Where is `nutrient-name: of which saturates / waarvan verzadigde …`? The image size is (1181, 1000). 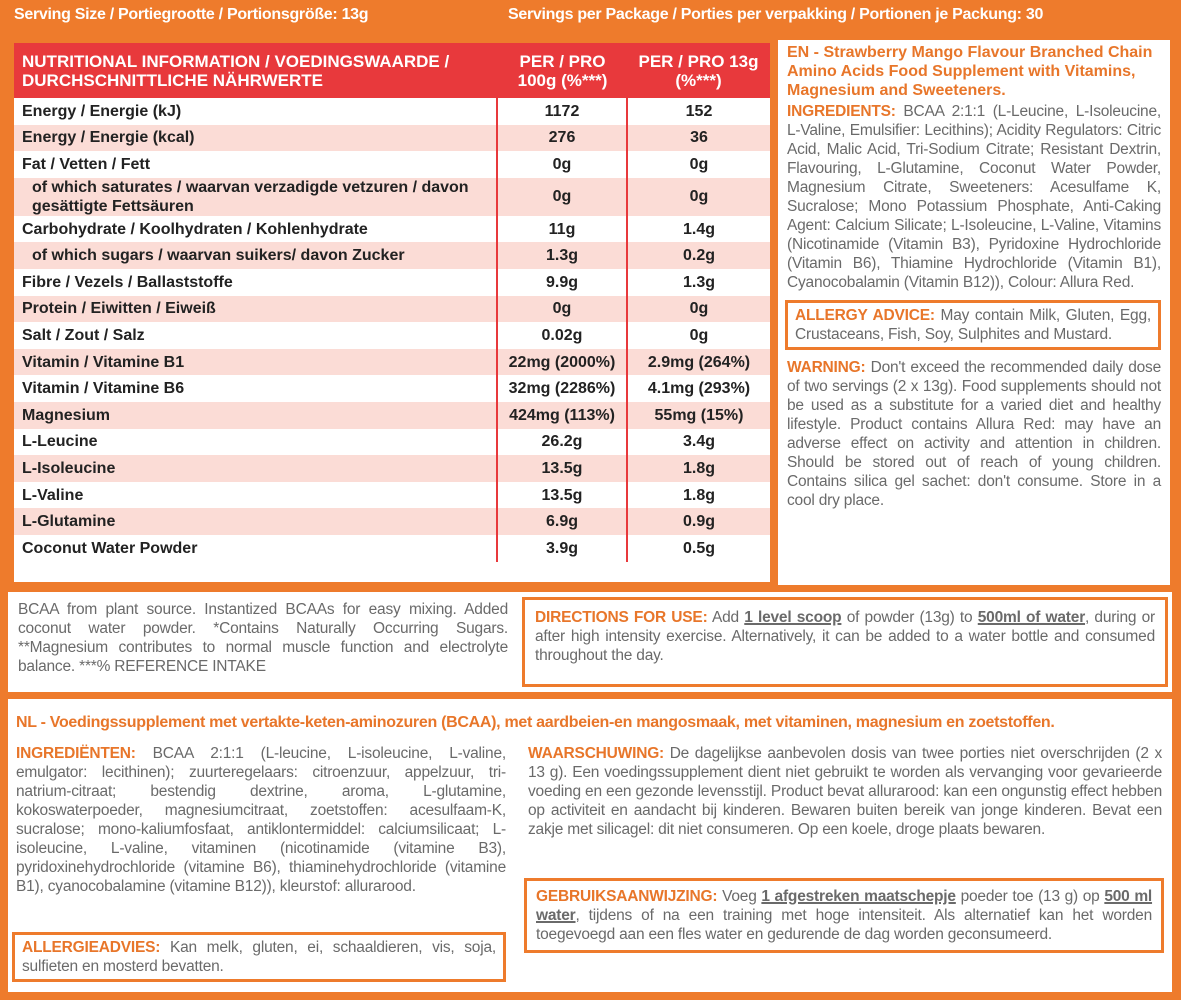
nutrient-name: of which saturates / waarvan verzadigde … is located at coordinates (256, 196).